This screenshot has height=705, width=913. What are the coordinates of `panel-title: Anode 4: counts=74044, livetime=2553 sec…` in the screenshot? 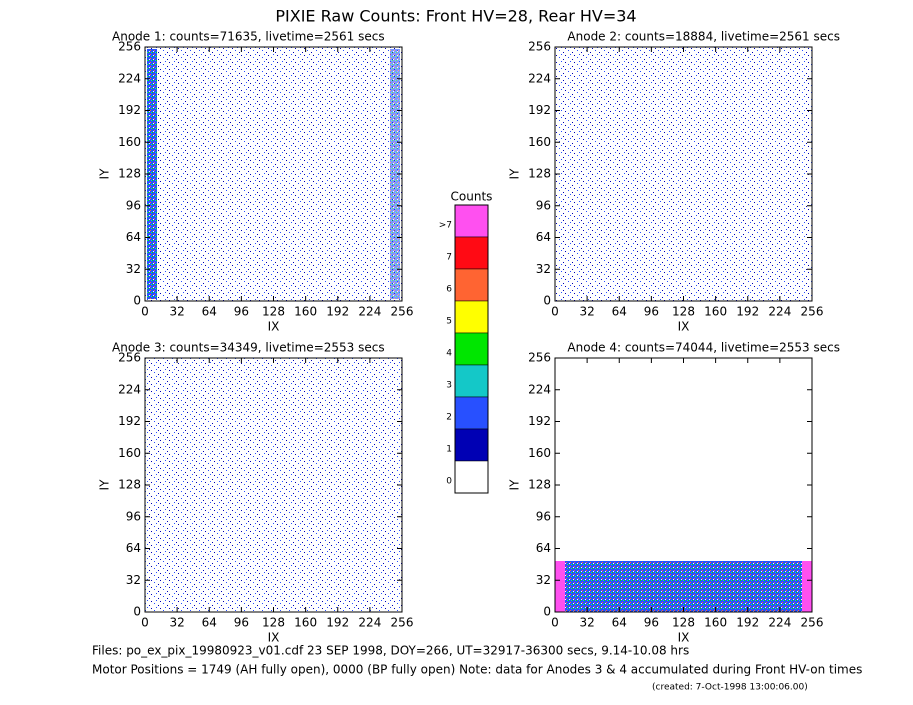 It's located at (703, 348).